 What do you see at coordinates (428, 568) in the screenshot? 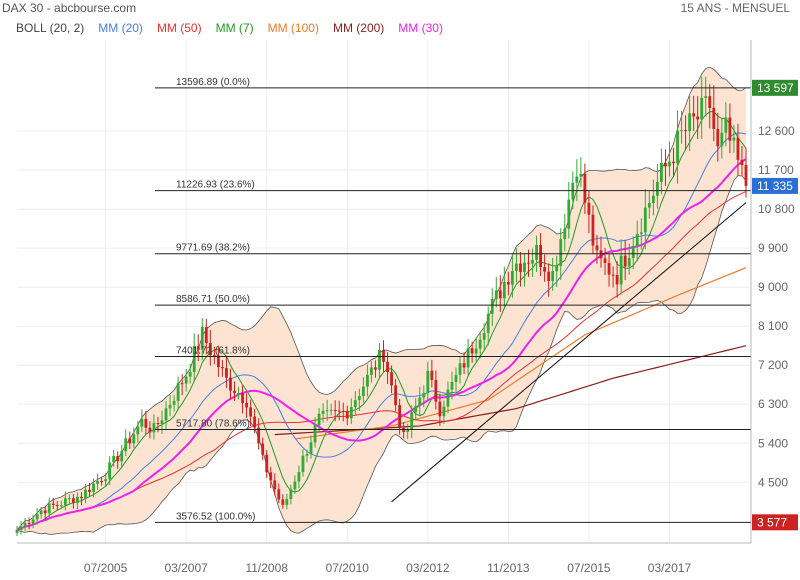
I see `x-tick-label: 03/2012` at bounding box center [428, 568].